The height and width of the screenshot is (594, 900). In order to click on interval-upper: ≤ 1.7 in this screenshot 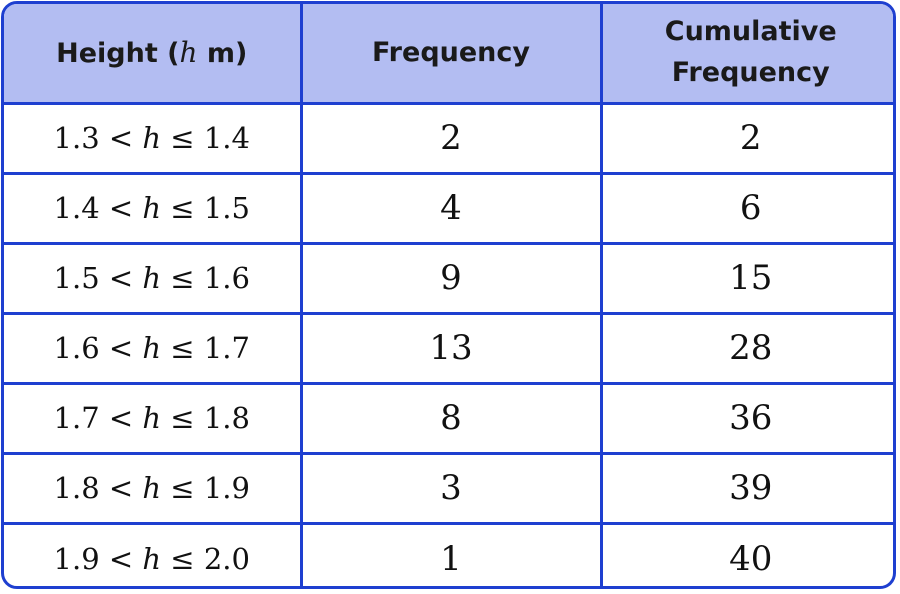, I will do `click(205, 348)`.